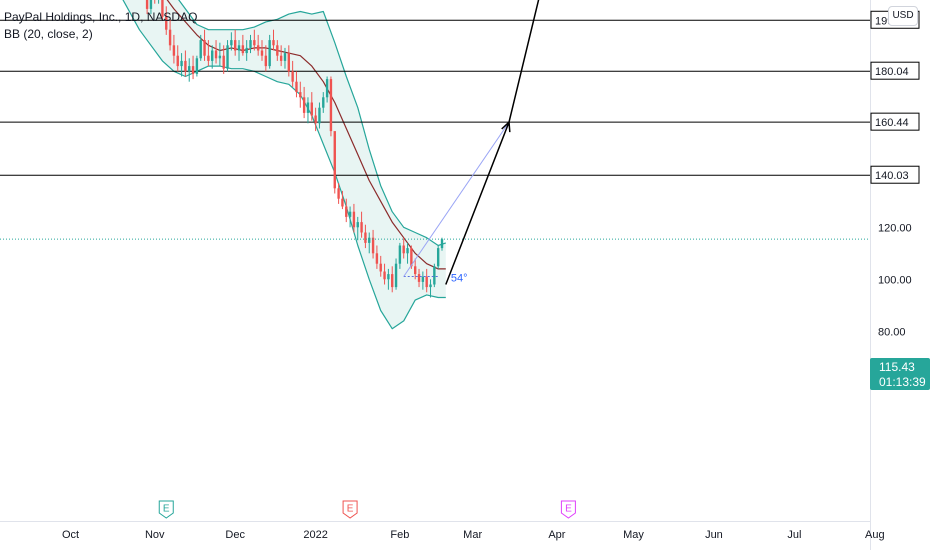 The image size is (932, 555). I want to click on x-tick-label: Aug, so click(875, 535).